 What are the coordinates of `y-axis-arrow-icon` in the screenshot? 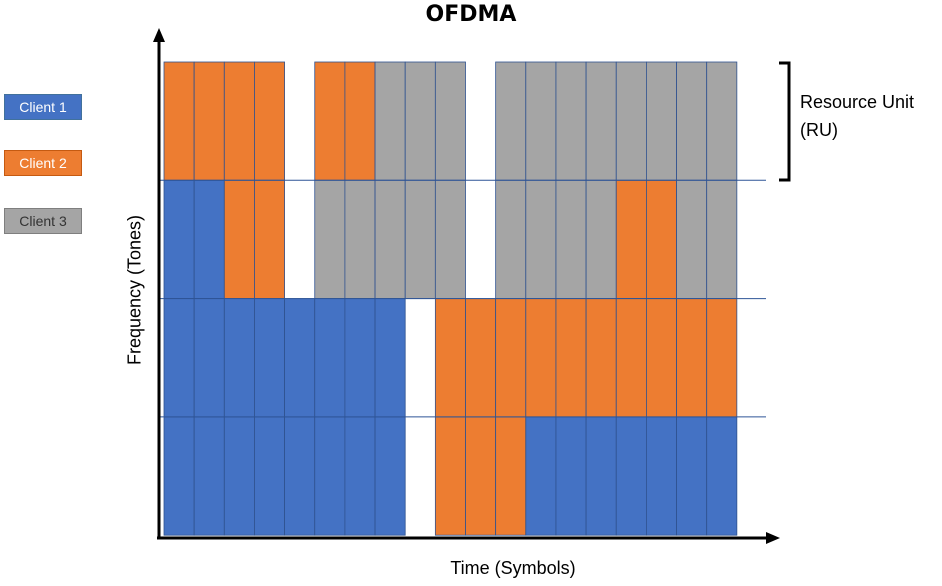 It's located at (159, 35).